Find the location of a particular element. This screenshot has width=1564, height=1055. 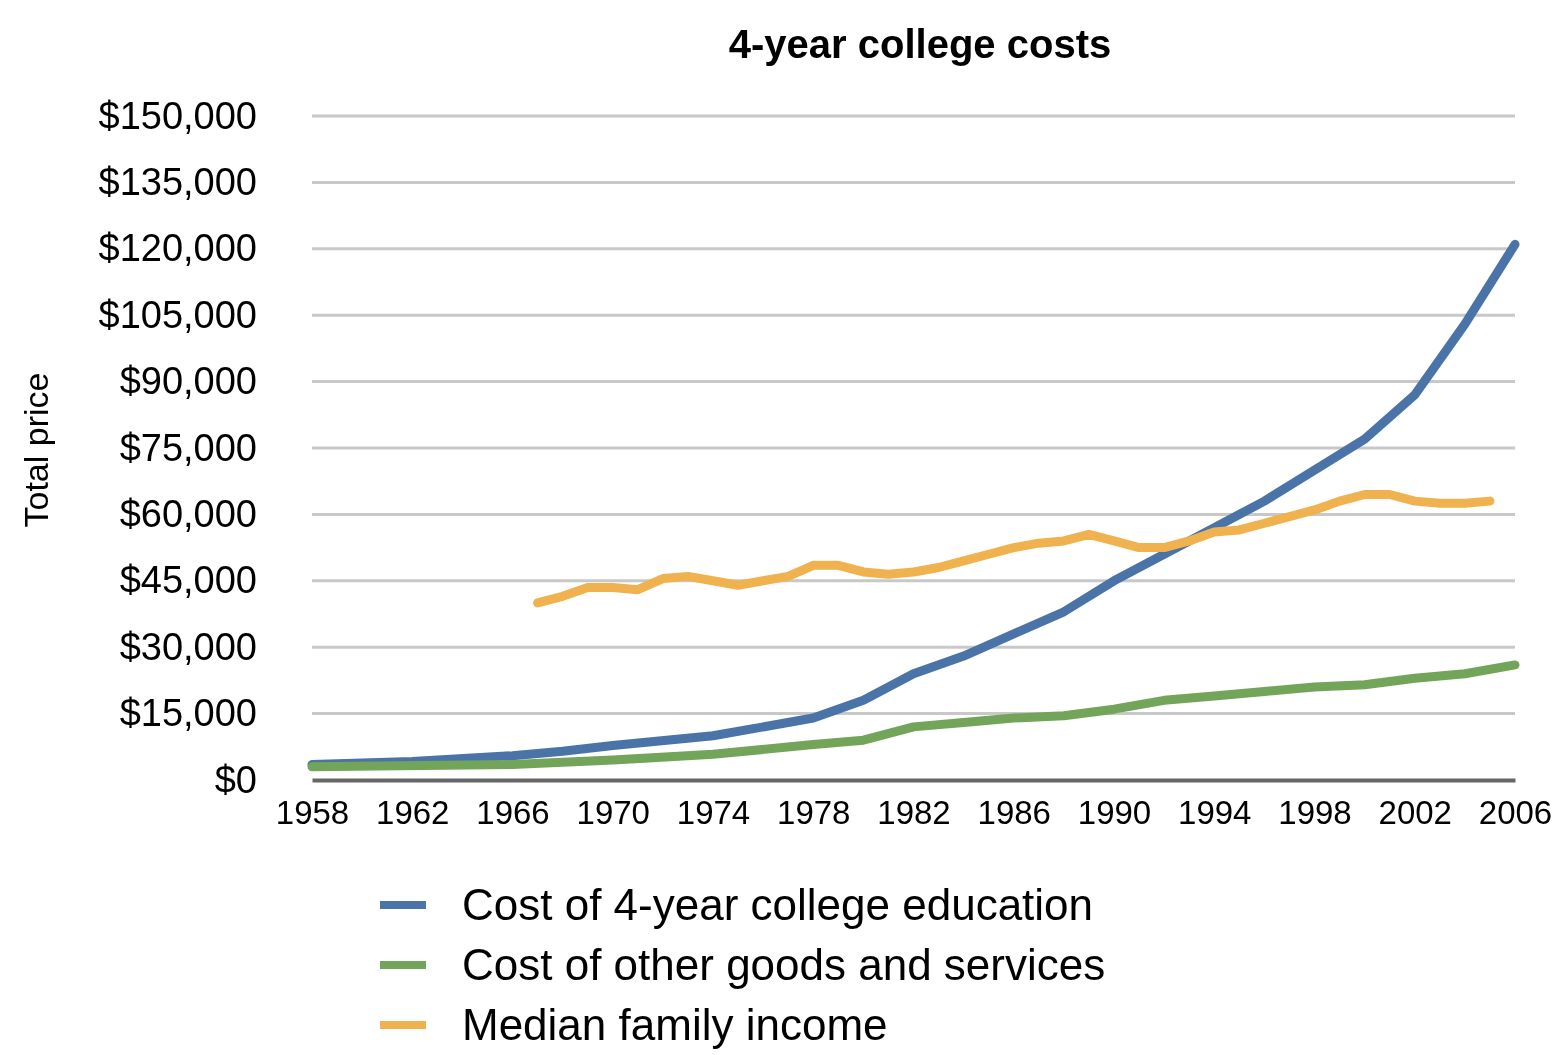

x-tick-label: 1998 is located at coordinates (1315, 812).